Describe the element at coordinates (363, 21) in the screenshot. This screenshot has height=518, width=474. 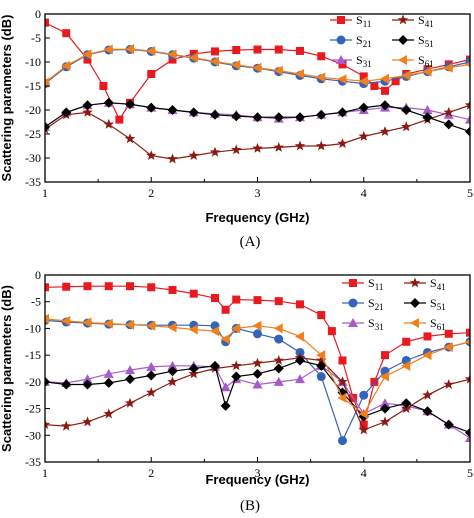
I see `legend-label-s11: S11` at that location.